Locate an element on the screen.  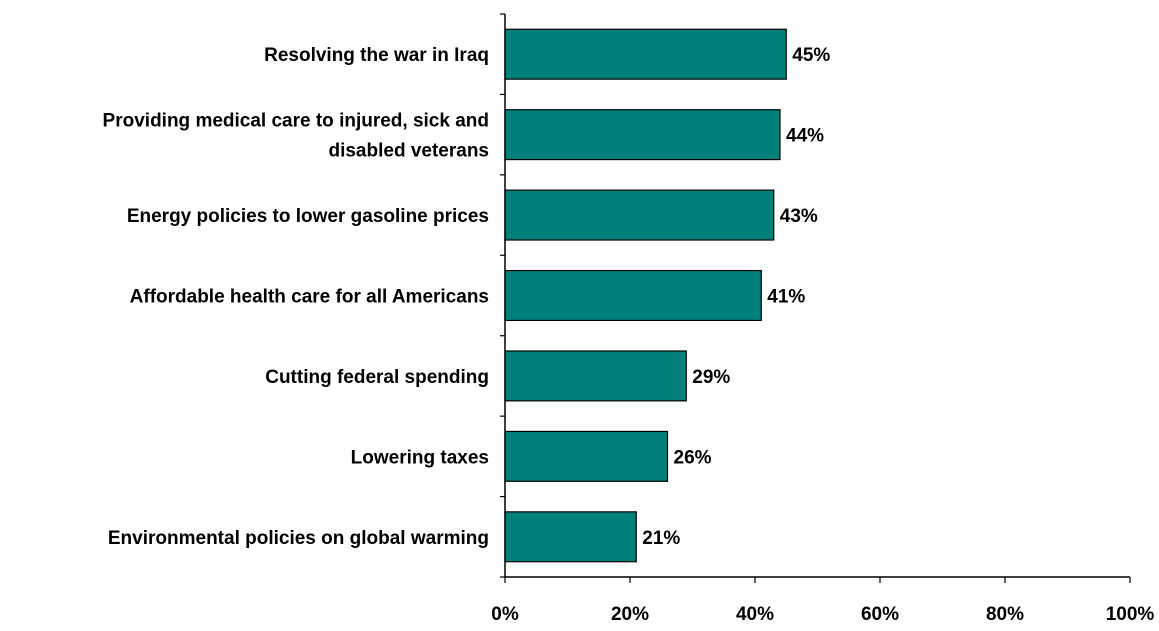
category-label: disabled veterans is located at coordinates (408, 151).